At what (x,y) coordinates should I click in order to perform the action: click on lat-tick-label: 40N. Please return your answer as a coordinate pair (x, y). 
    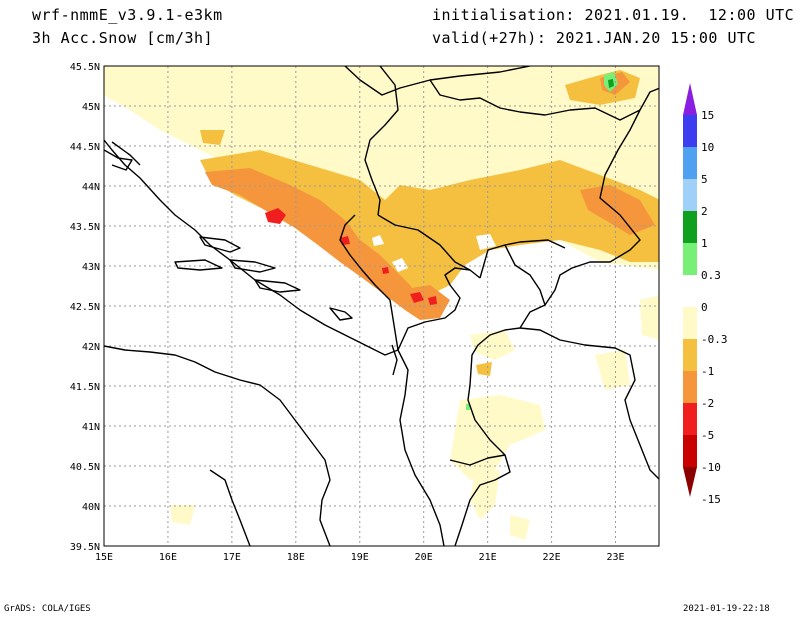
    Looking at the image, I should click on (91, 507).